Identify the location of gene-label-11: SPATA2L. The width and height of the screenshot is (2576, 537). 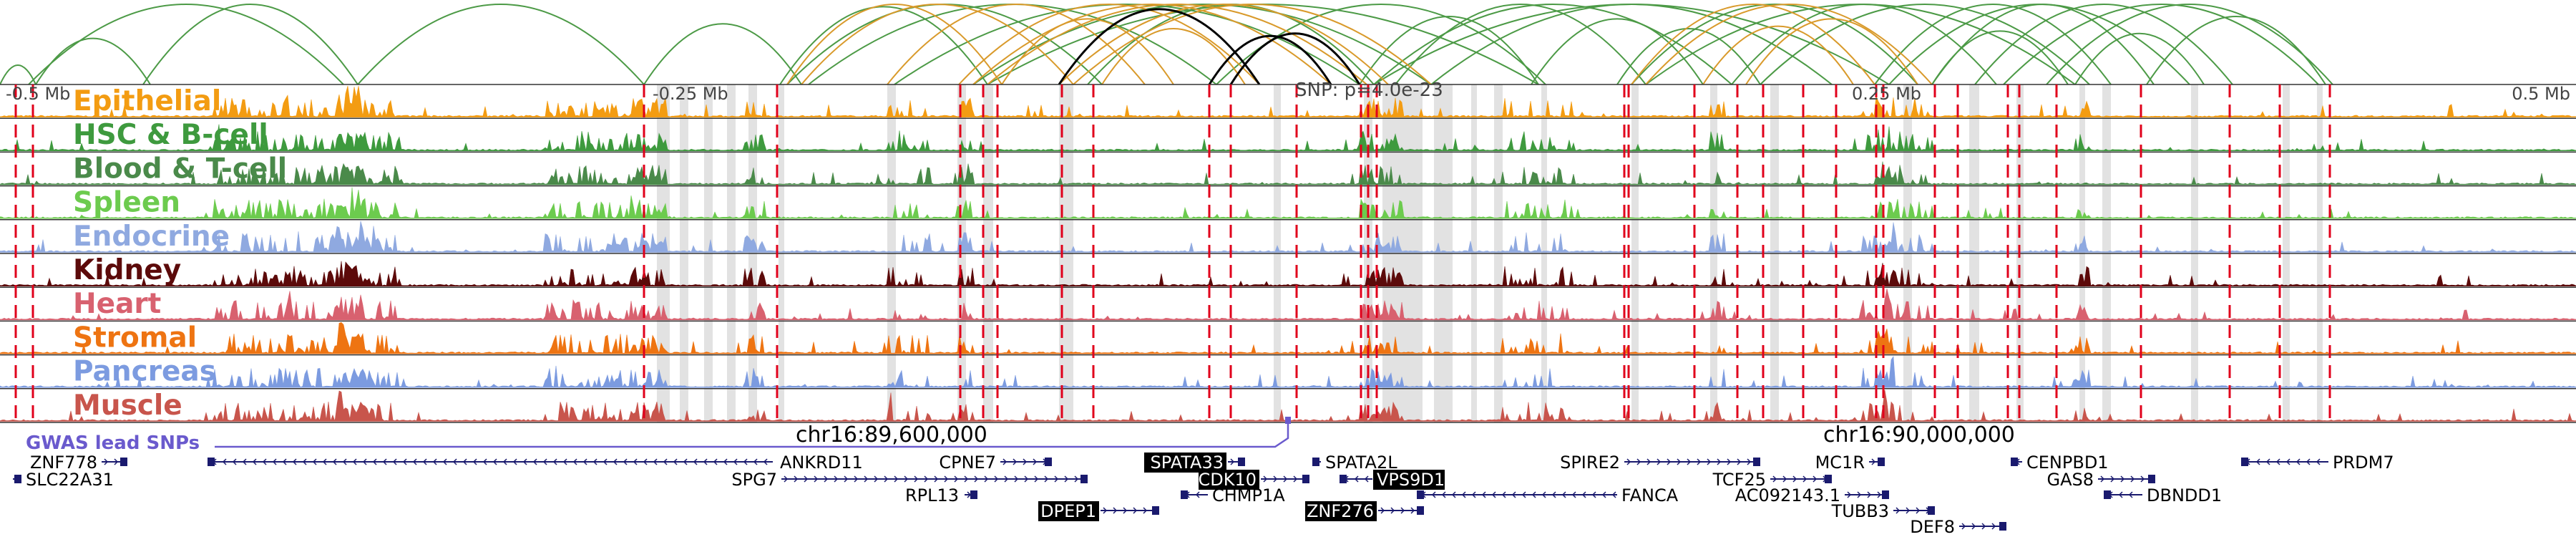
(1361, 463).